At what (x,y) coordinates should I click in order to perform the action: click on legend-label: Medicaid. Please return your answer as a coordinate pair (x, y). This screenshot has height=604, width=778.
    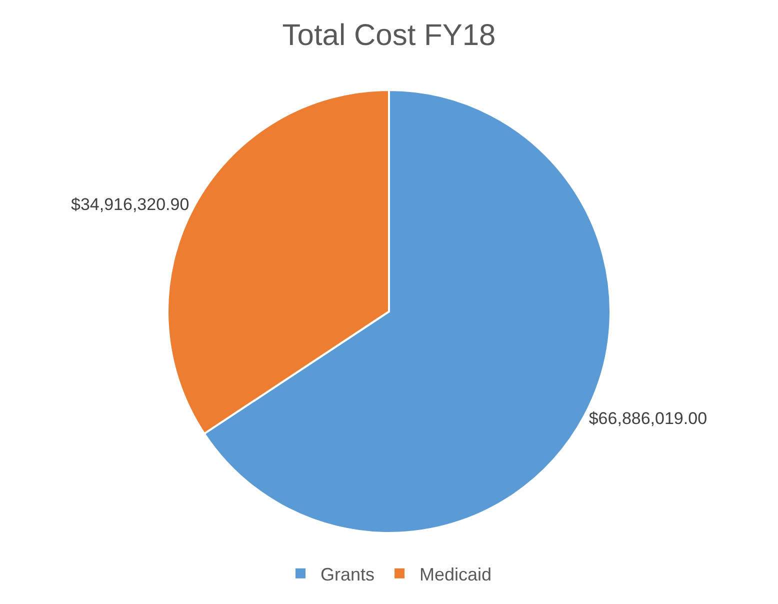
    Looking at the image, I should click on (456, 574).